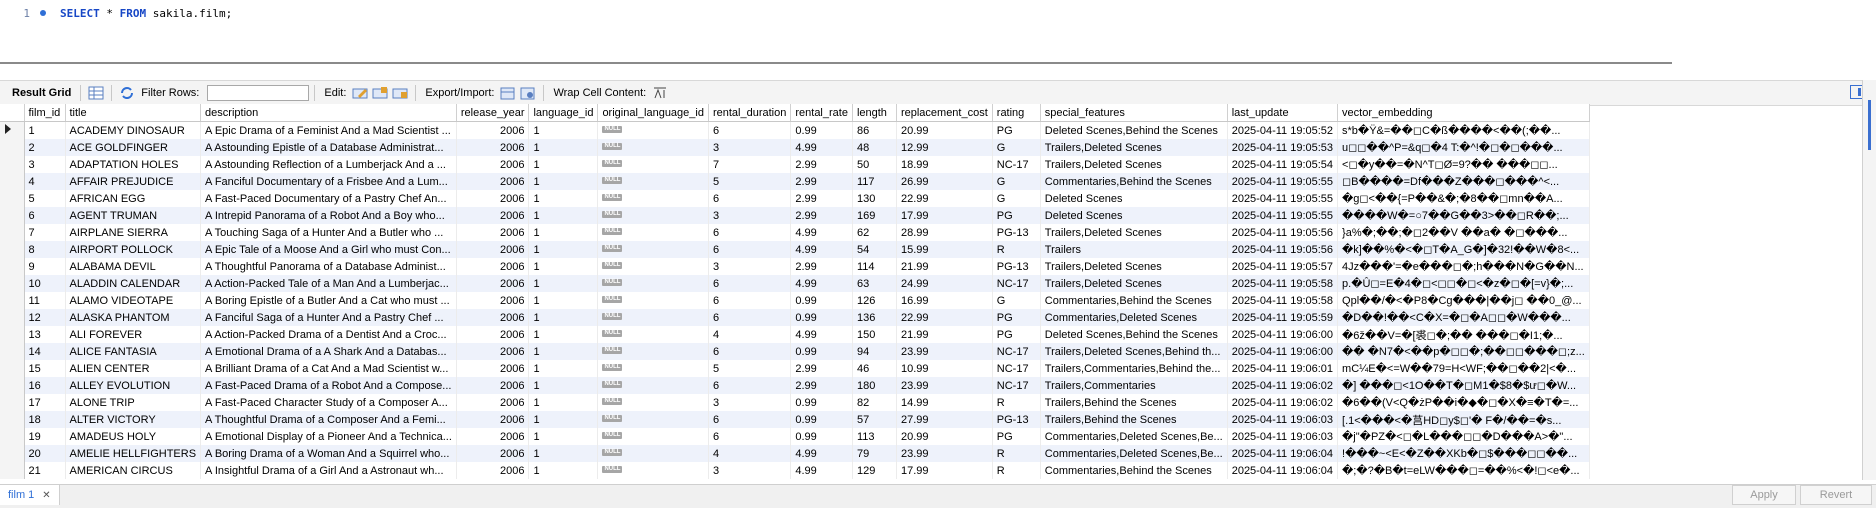 The image size is (1876, 508). Describe the element at coordinates (45, 300) in the screenshot. I see `cell-film-id: 11` at that location.